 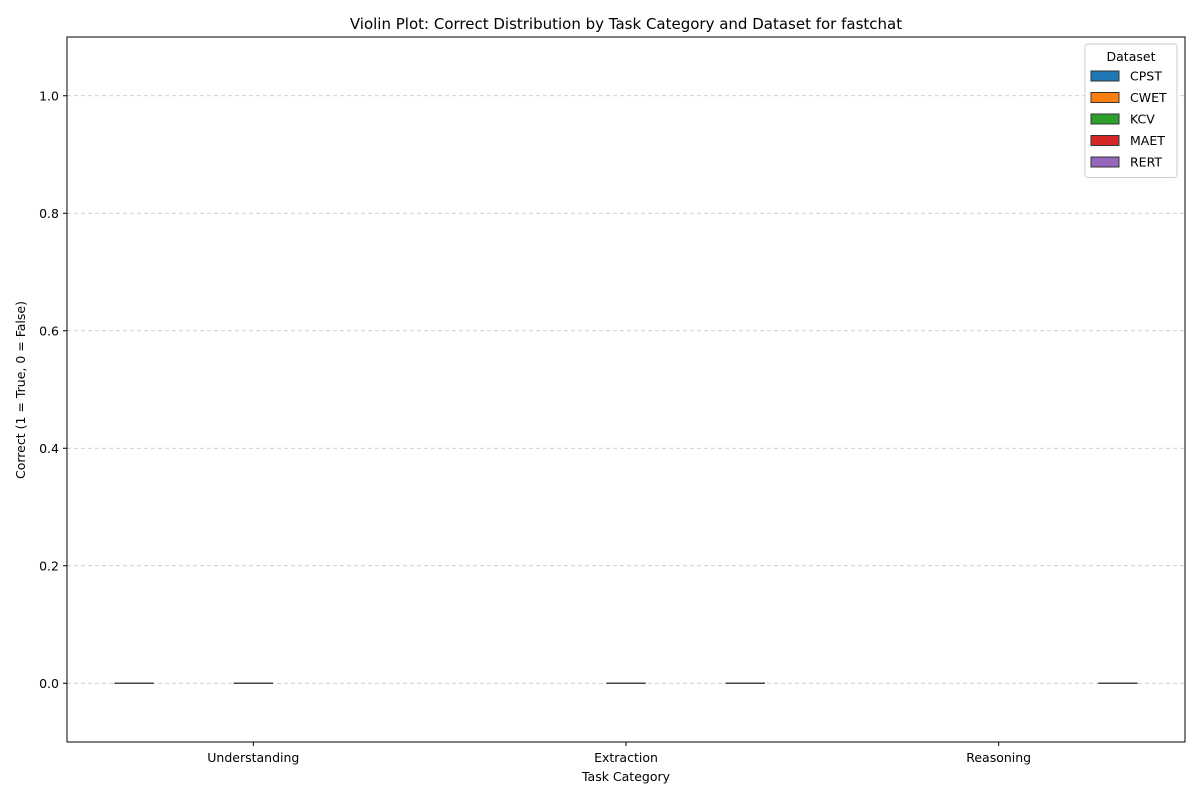 What do you see at coordinates (626, 757) in the screenshot?
I see `x-tick-label: Extraction` at bounding box center [626, 757].